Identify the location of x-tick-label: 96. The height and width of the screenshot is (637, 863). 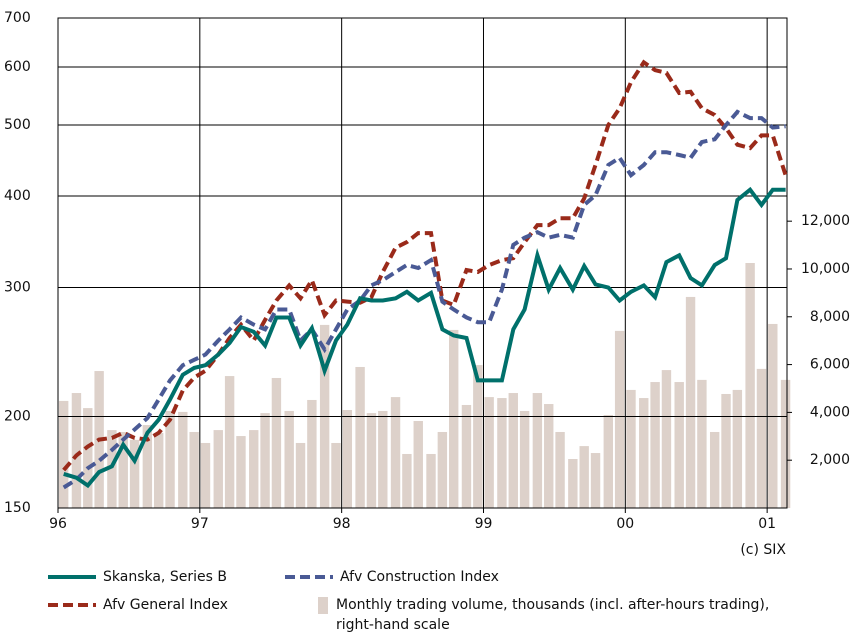
(58, 524).